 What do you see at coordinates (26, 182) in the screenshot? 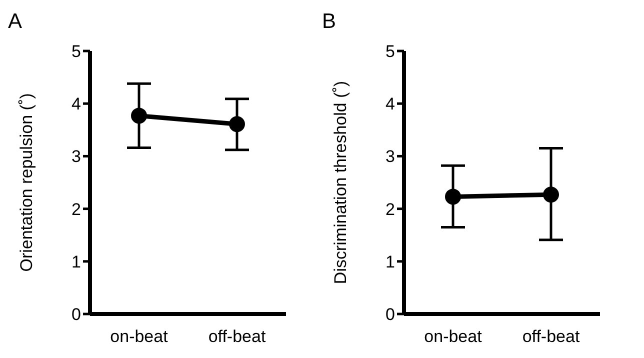
I see `y-axis-title: Orientation repulsion (˚)` at bounding box center [26, 182].